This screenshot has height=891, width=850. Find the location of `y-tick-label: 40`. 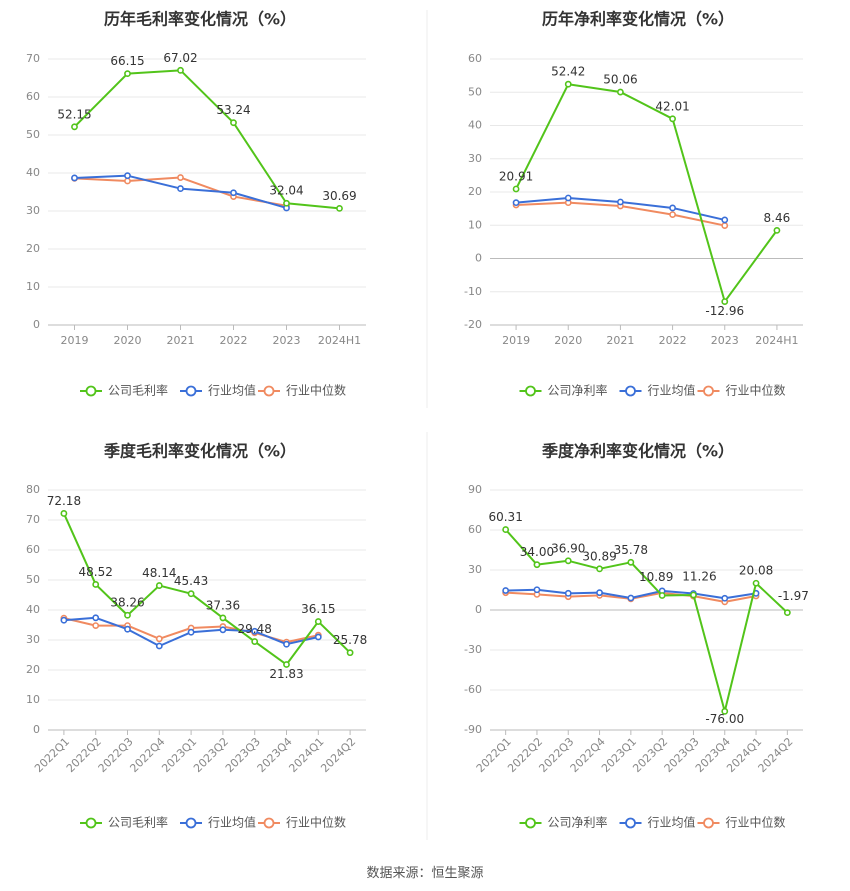

y-tick-label: 40 is located at coordinates (33, 172).